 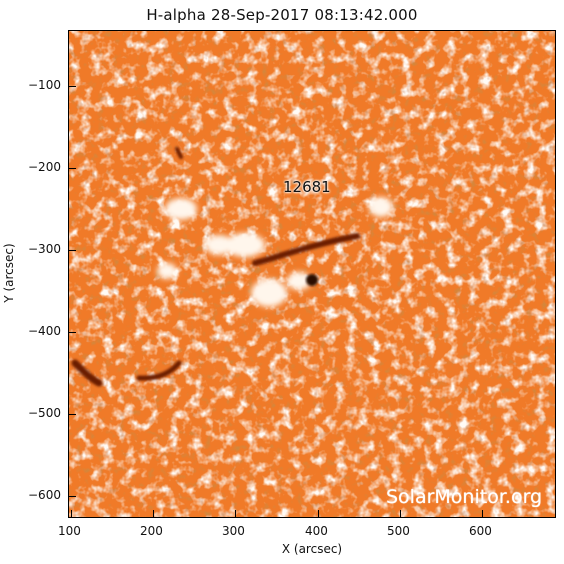 What do you see at coordinates (9, 273) in the screenshot?
I see `y-axis-label: Y (arcsec)` at bounding box center [9, 273].